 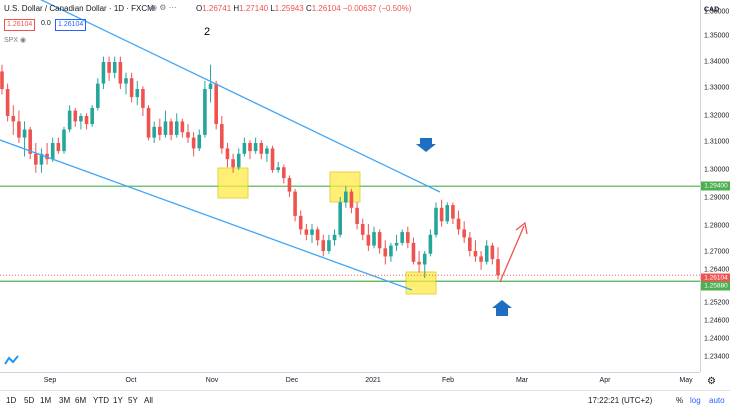 What do you see at coordinates (131, 380) in the screenshot?
I see `time-tick-label: Oct` at bounding box center [131, 380].